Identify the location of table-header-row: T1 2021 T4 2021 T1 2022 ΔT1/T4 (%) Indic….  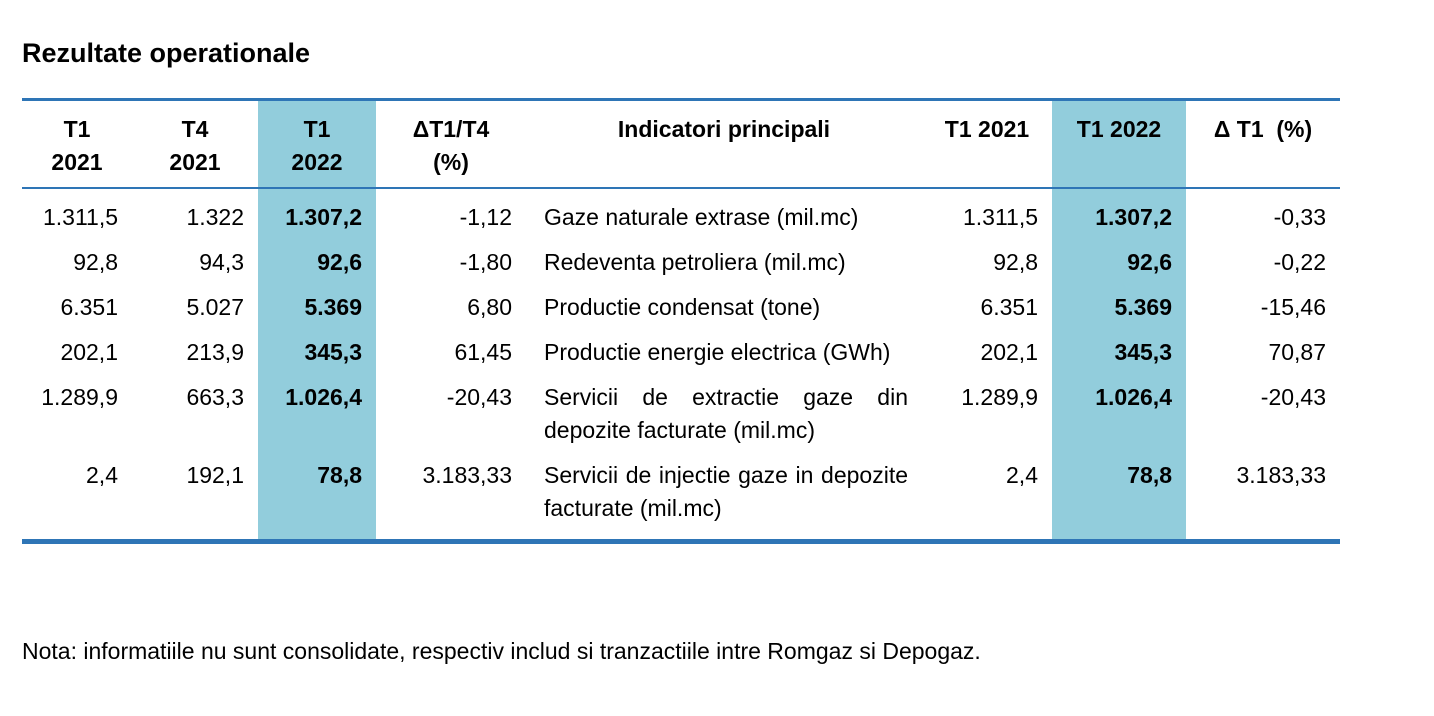
(681, 143).